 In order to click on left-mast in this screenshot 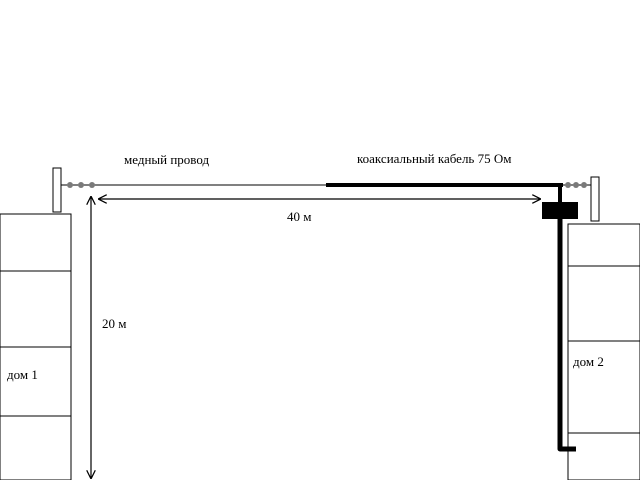, I will do `click(57, 190)`.